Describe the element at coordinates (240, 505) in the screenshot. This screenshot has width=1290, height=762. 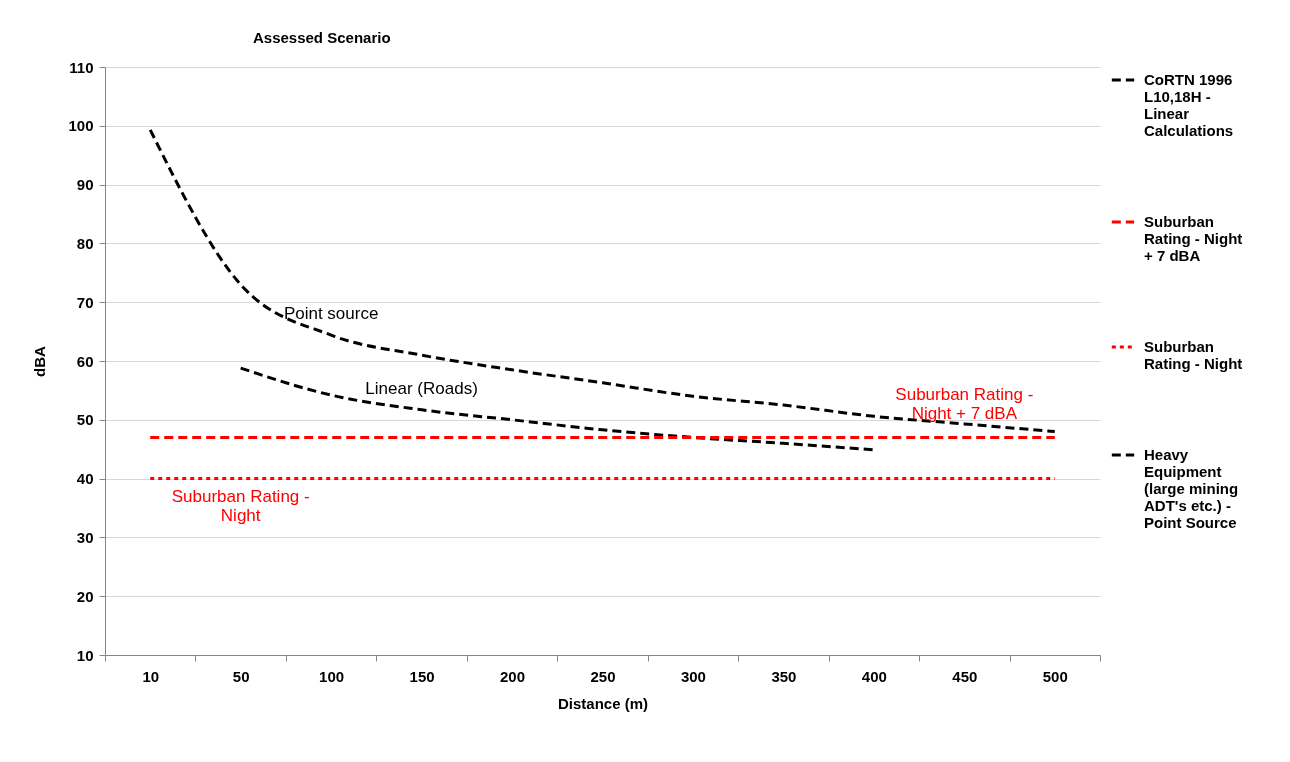
I see `annotation: Suburban Rating - Night` at that location.